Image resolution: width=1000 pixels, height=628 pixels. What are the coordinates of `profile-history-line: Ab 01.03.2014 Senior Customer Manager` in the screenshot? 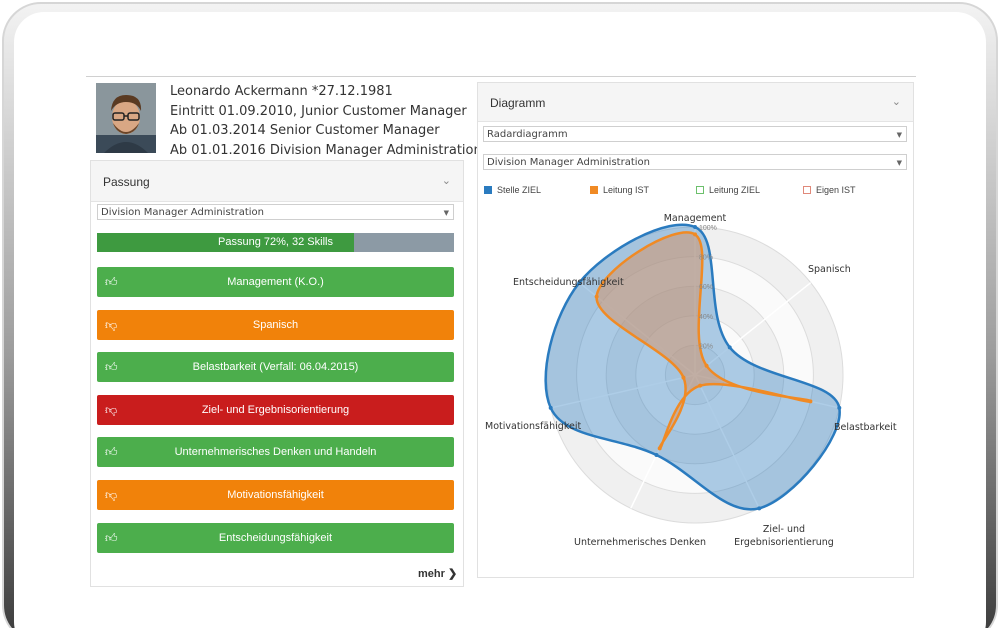 It's located at (305, 130).